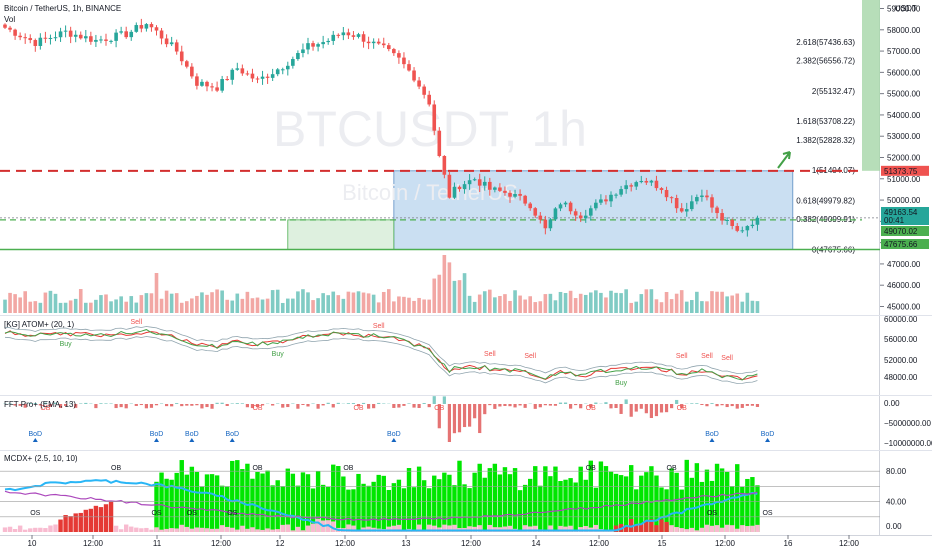 Image resolution: width=932 pixels, height=550 pixels. Describe the element at coordinates (825, 140) in the screenshot. I see `fib-level-label: 1.382(52828.32)` at that location.